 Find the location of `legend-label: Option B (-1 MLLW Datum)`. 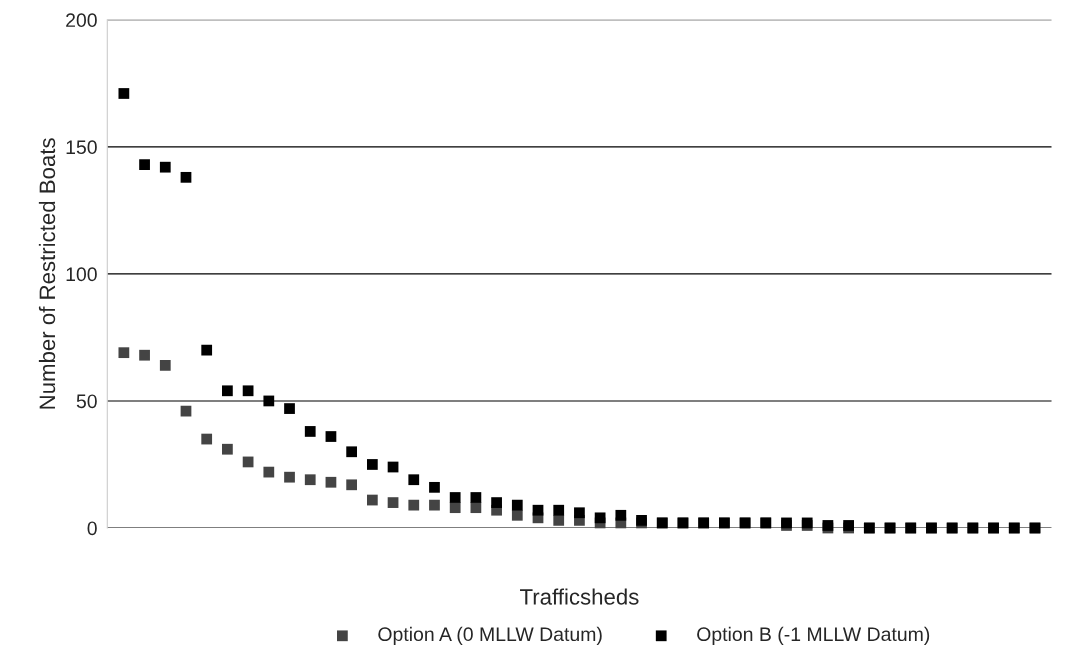

legend-label: Option B (-1 MLLW Datum) is located at coordinates (813, 635).